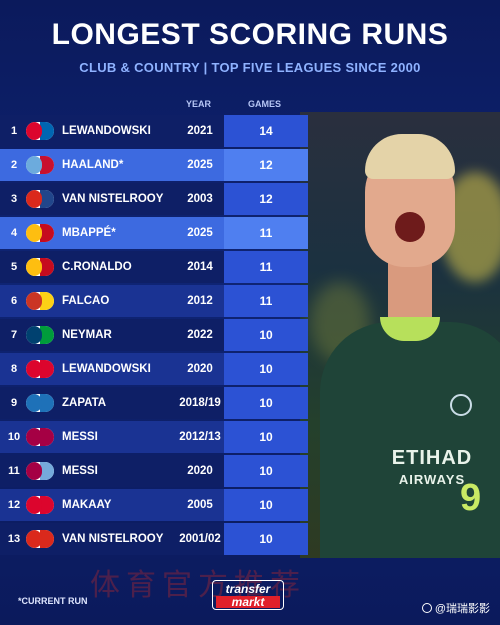  Describe the element at coordinates (471, 498) in the screenshot. I see `shirt-number: 9` at that location.